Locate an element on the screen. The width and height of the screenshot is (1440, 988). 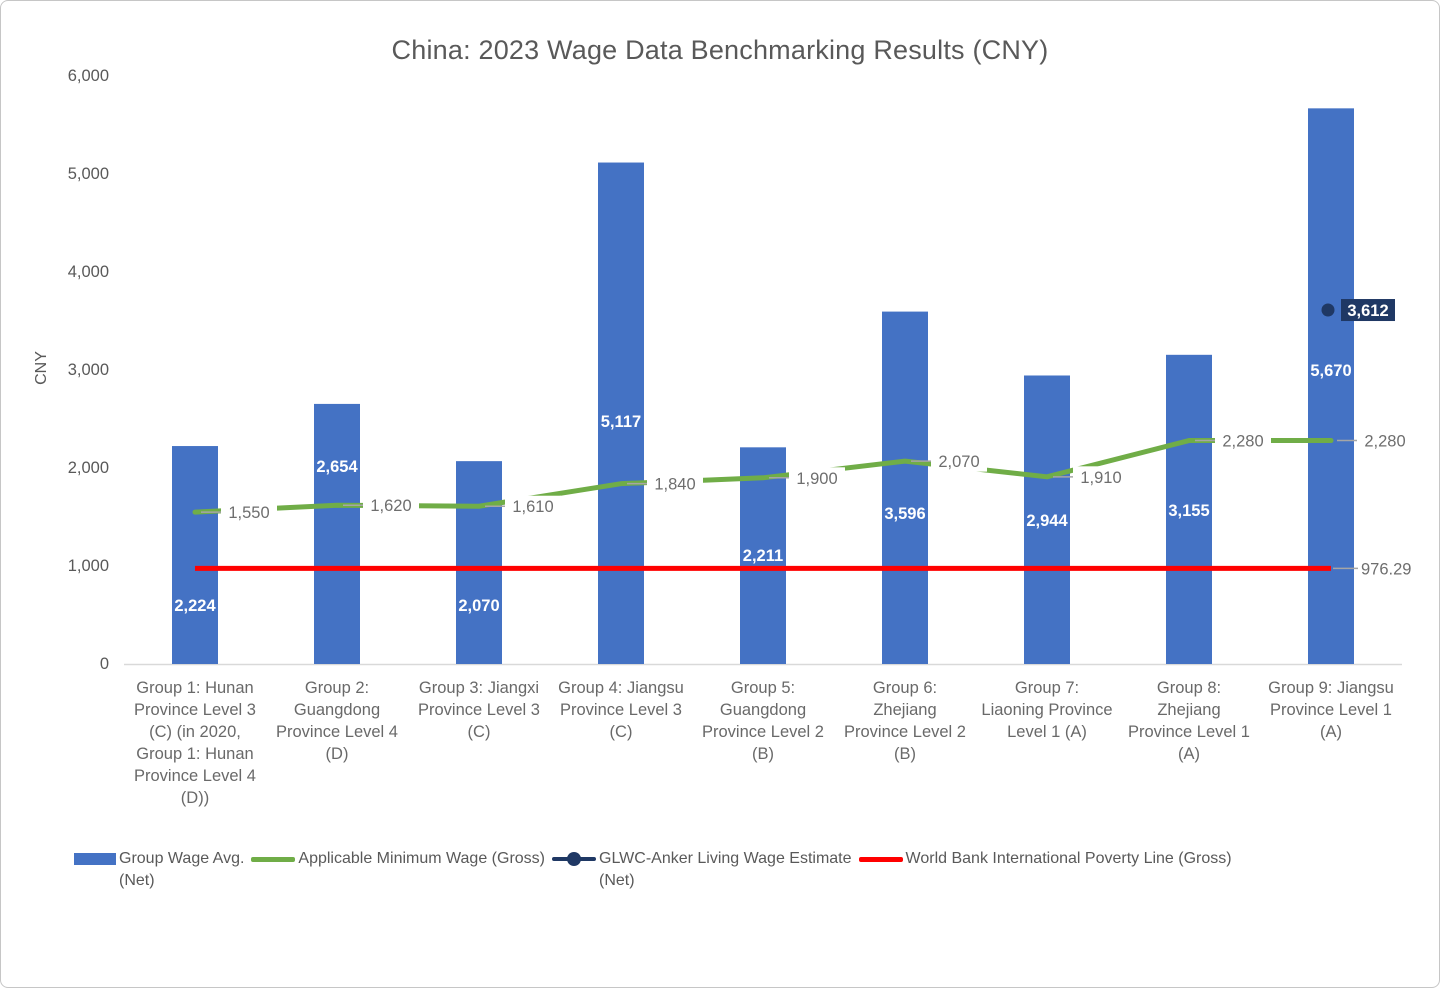
y-tick-label: 3,000 is located at coordinates (88, 370).